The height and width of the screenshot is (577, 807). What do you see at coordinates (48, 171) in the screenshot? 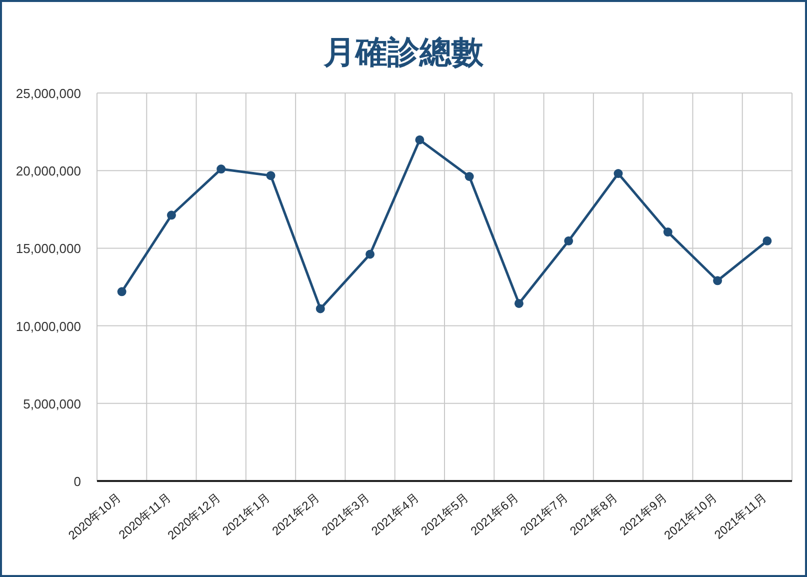
I see `y-tick-label: 20,000,000` at bounding box center [48, 171].